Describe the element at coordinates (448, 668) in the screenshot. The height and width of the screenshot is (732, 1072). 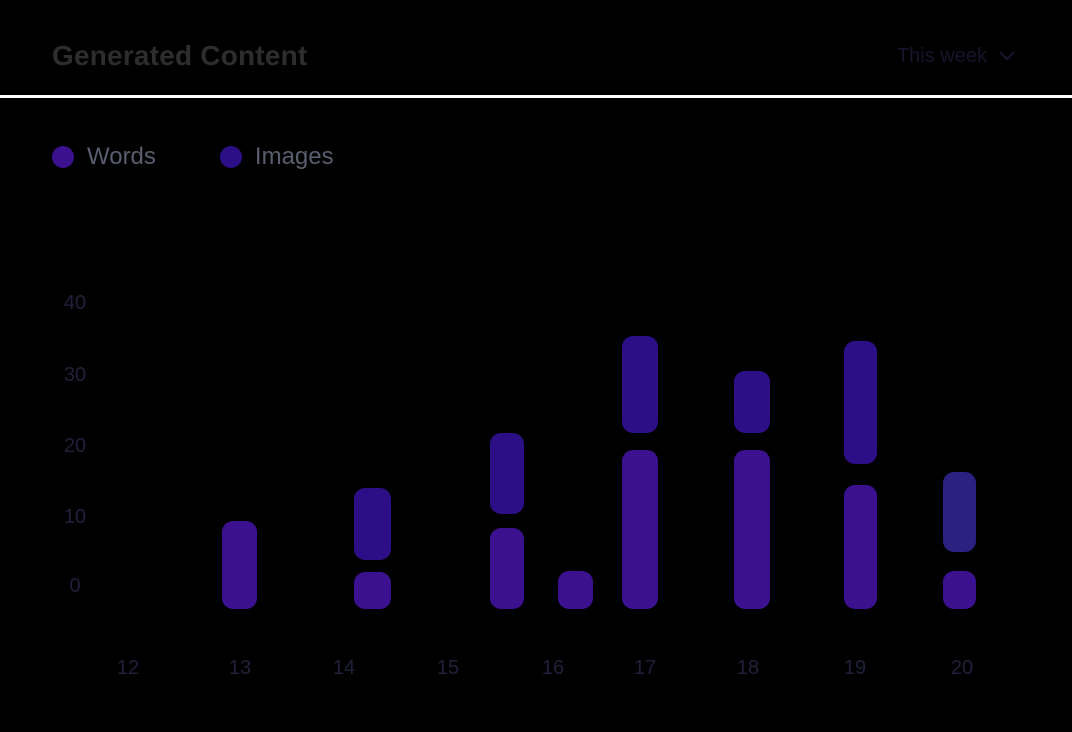
I see `x-axis-tick-15: 15` at that location.